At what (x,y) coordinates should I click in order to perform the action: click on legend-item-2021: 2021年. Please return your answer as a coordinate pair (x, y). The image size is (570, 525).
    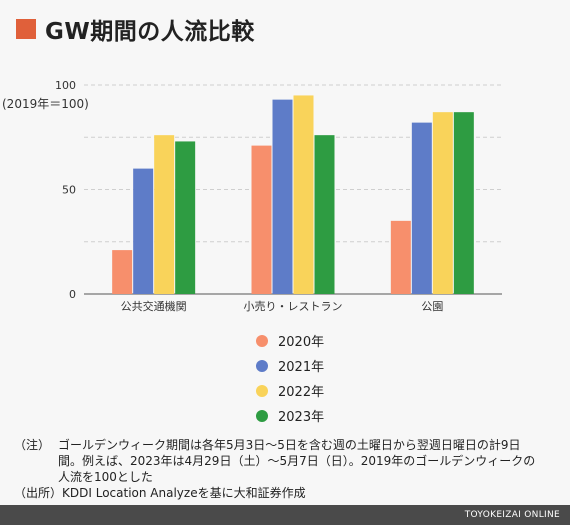
    Looking at the image, I should click on (290, 365).